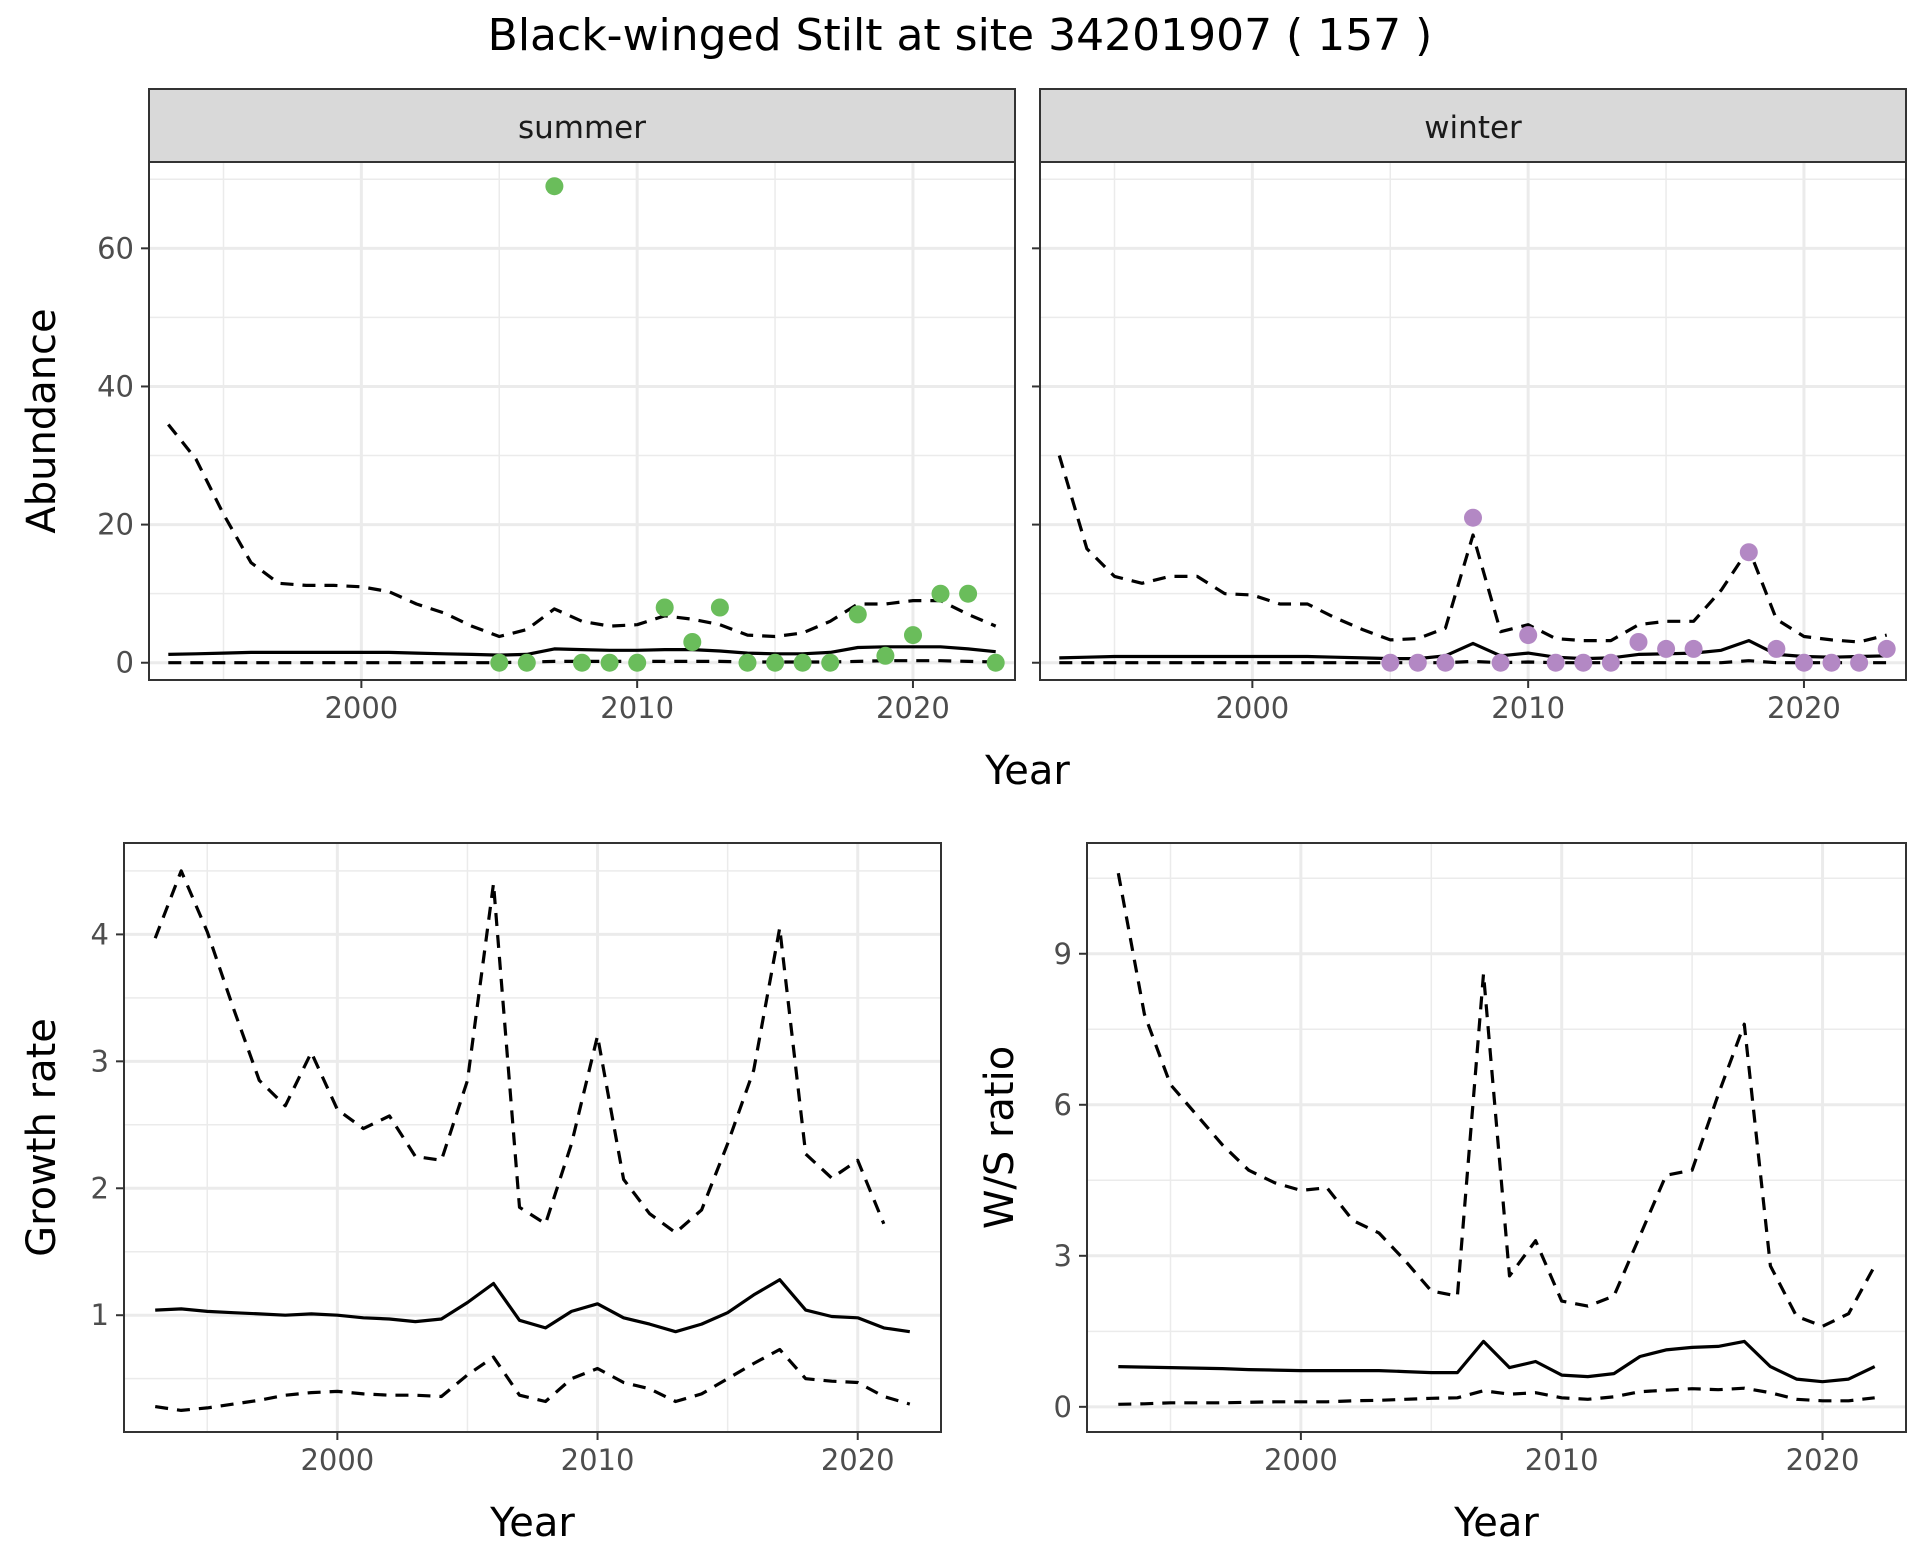 This screenshot has width=1920, height=1560. What do you see at coordinates (115, 386) in the screenshot?
I see `y-tick-label: 40` at bounding box center [115, 386].